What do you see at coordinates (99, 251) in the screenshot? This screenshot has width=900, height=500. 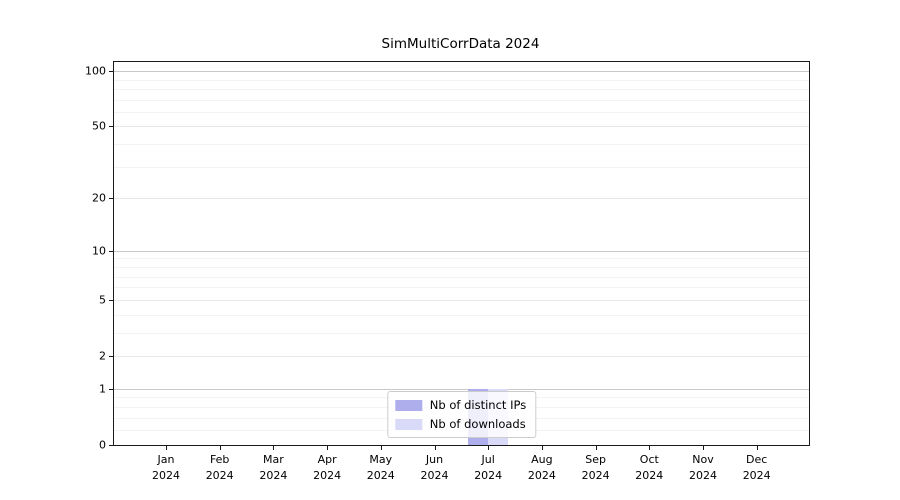 I see `y-axis-tick-label: 10` at bounding box center [99, 251].